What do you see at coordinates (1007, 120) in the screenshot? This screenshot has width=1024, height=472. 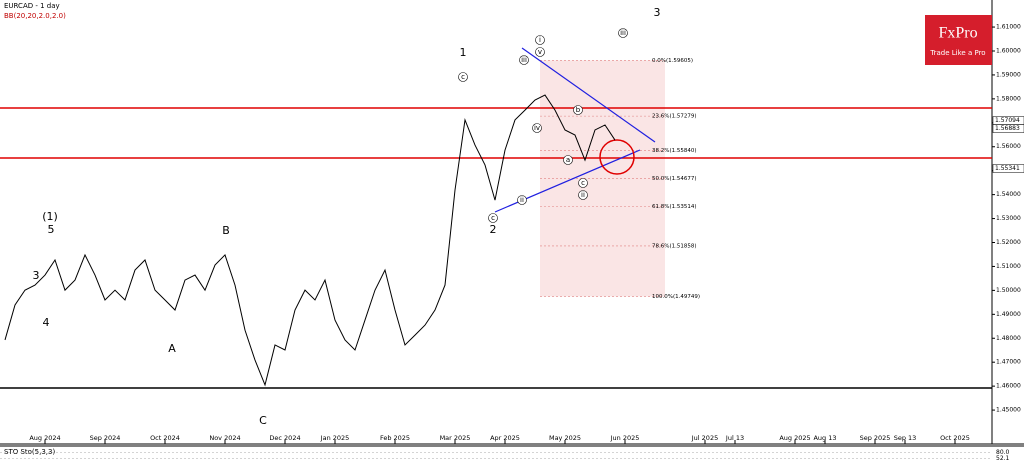 I see `price-tag-label: 1.57094` at bounding box center [1007, 120].